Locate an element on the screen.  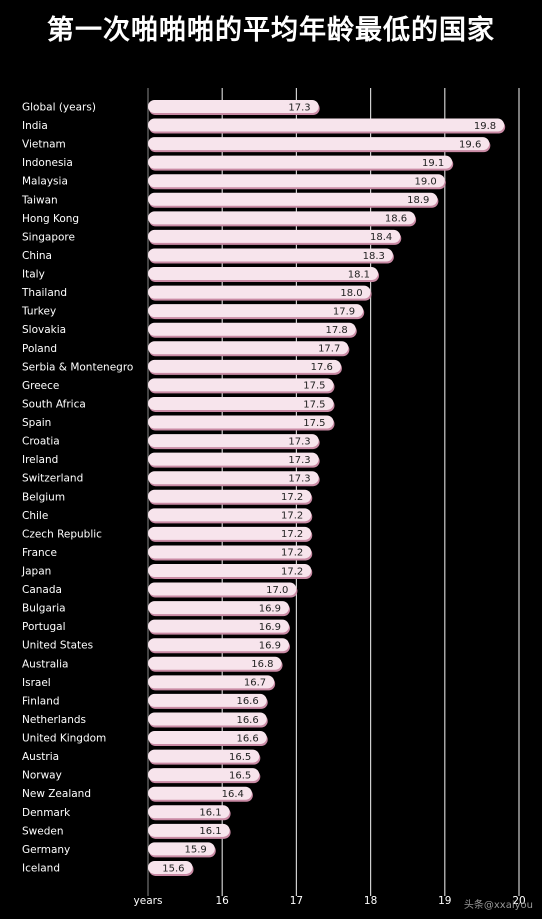
value-label: 17.5 is located at coordinates (314, 386).